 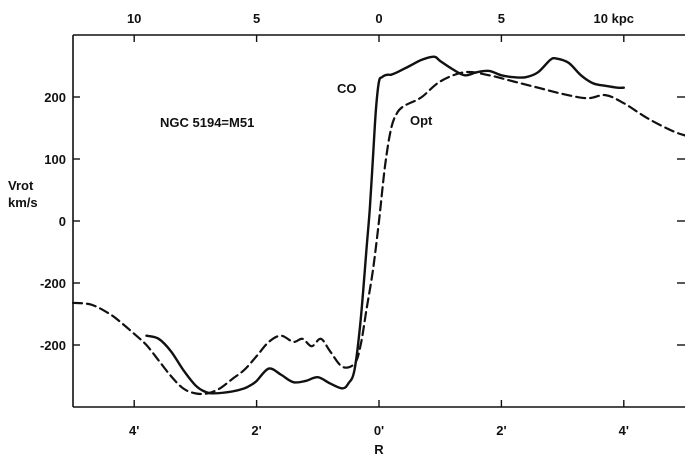 What do you see at coordinates (379, 430) in the screenshot?
I see `x-tick-label: 0'` at bounding box center [379, 430].